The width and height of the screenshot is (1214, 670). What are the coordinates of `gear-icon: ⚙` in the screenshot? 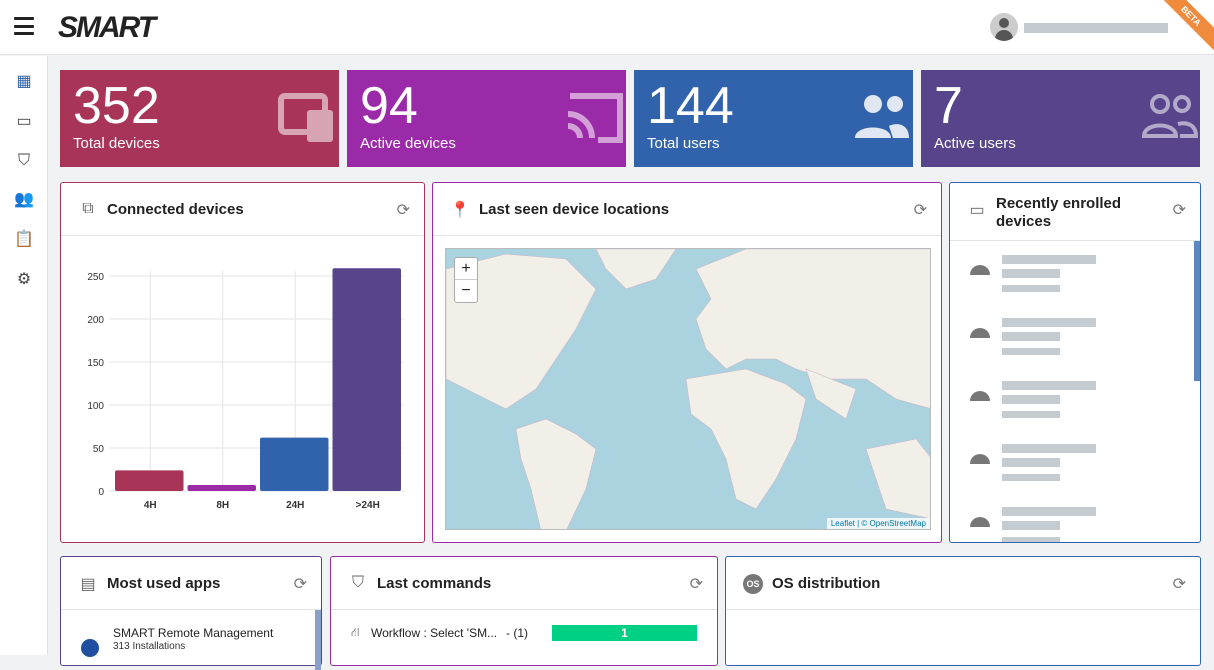 It's located at (24, 279).